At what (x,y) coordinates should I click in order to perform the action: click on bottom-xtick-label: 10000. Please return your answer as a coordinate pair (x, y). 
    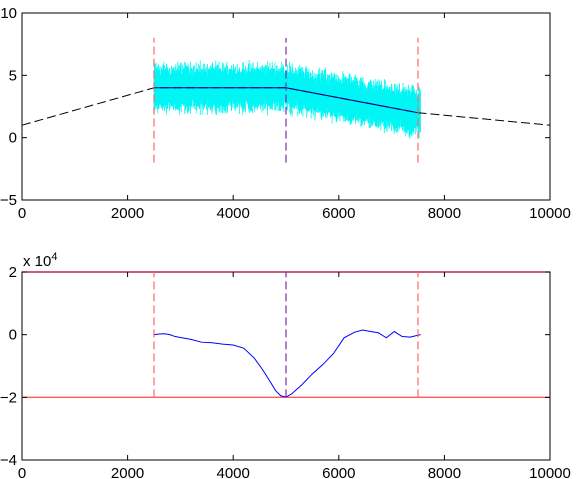
    Looking at the image, I should click on (550, 472).